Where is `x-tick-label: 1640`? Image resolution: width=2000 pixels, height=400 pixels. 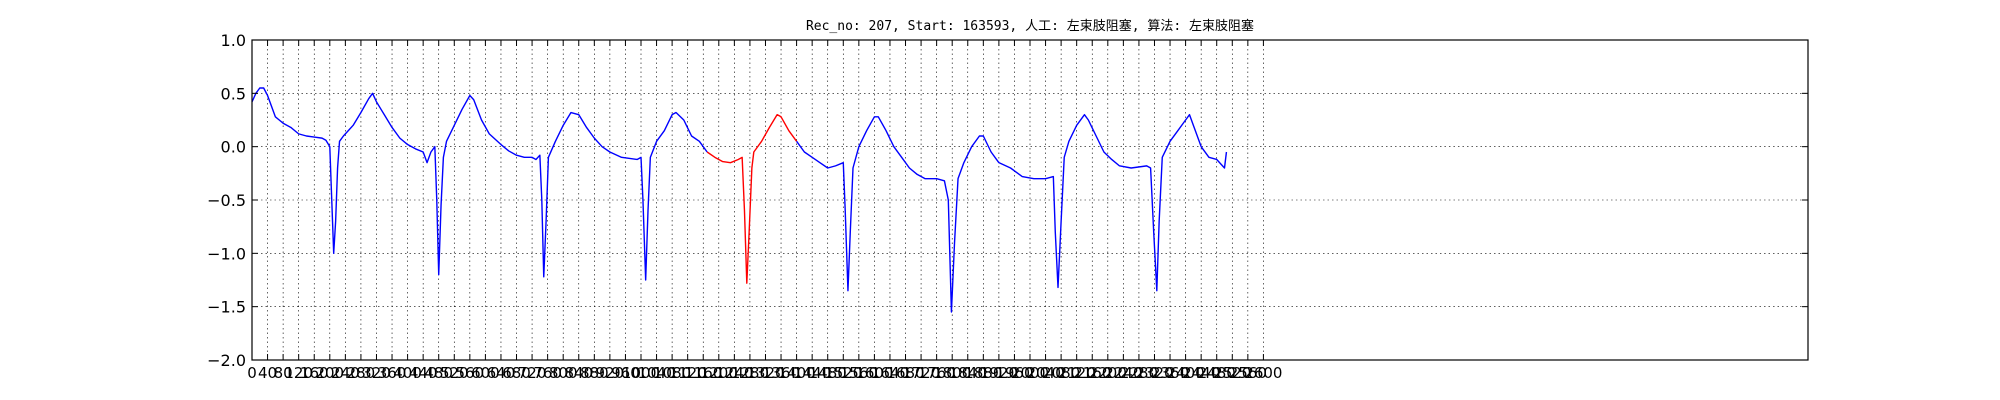
x-tick-label: 1640 is located at coordinates (890, 373).